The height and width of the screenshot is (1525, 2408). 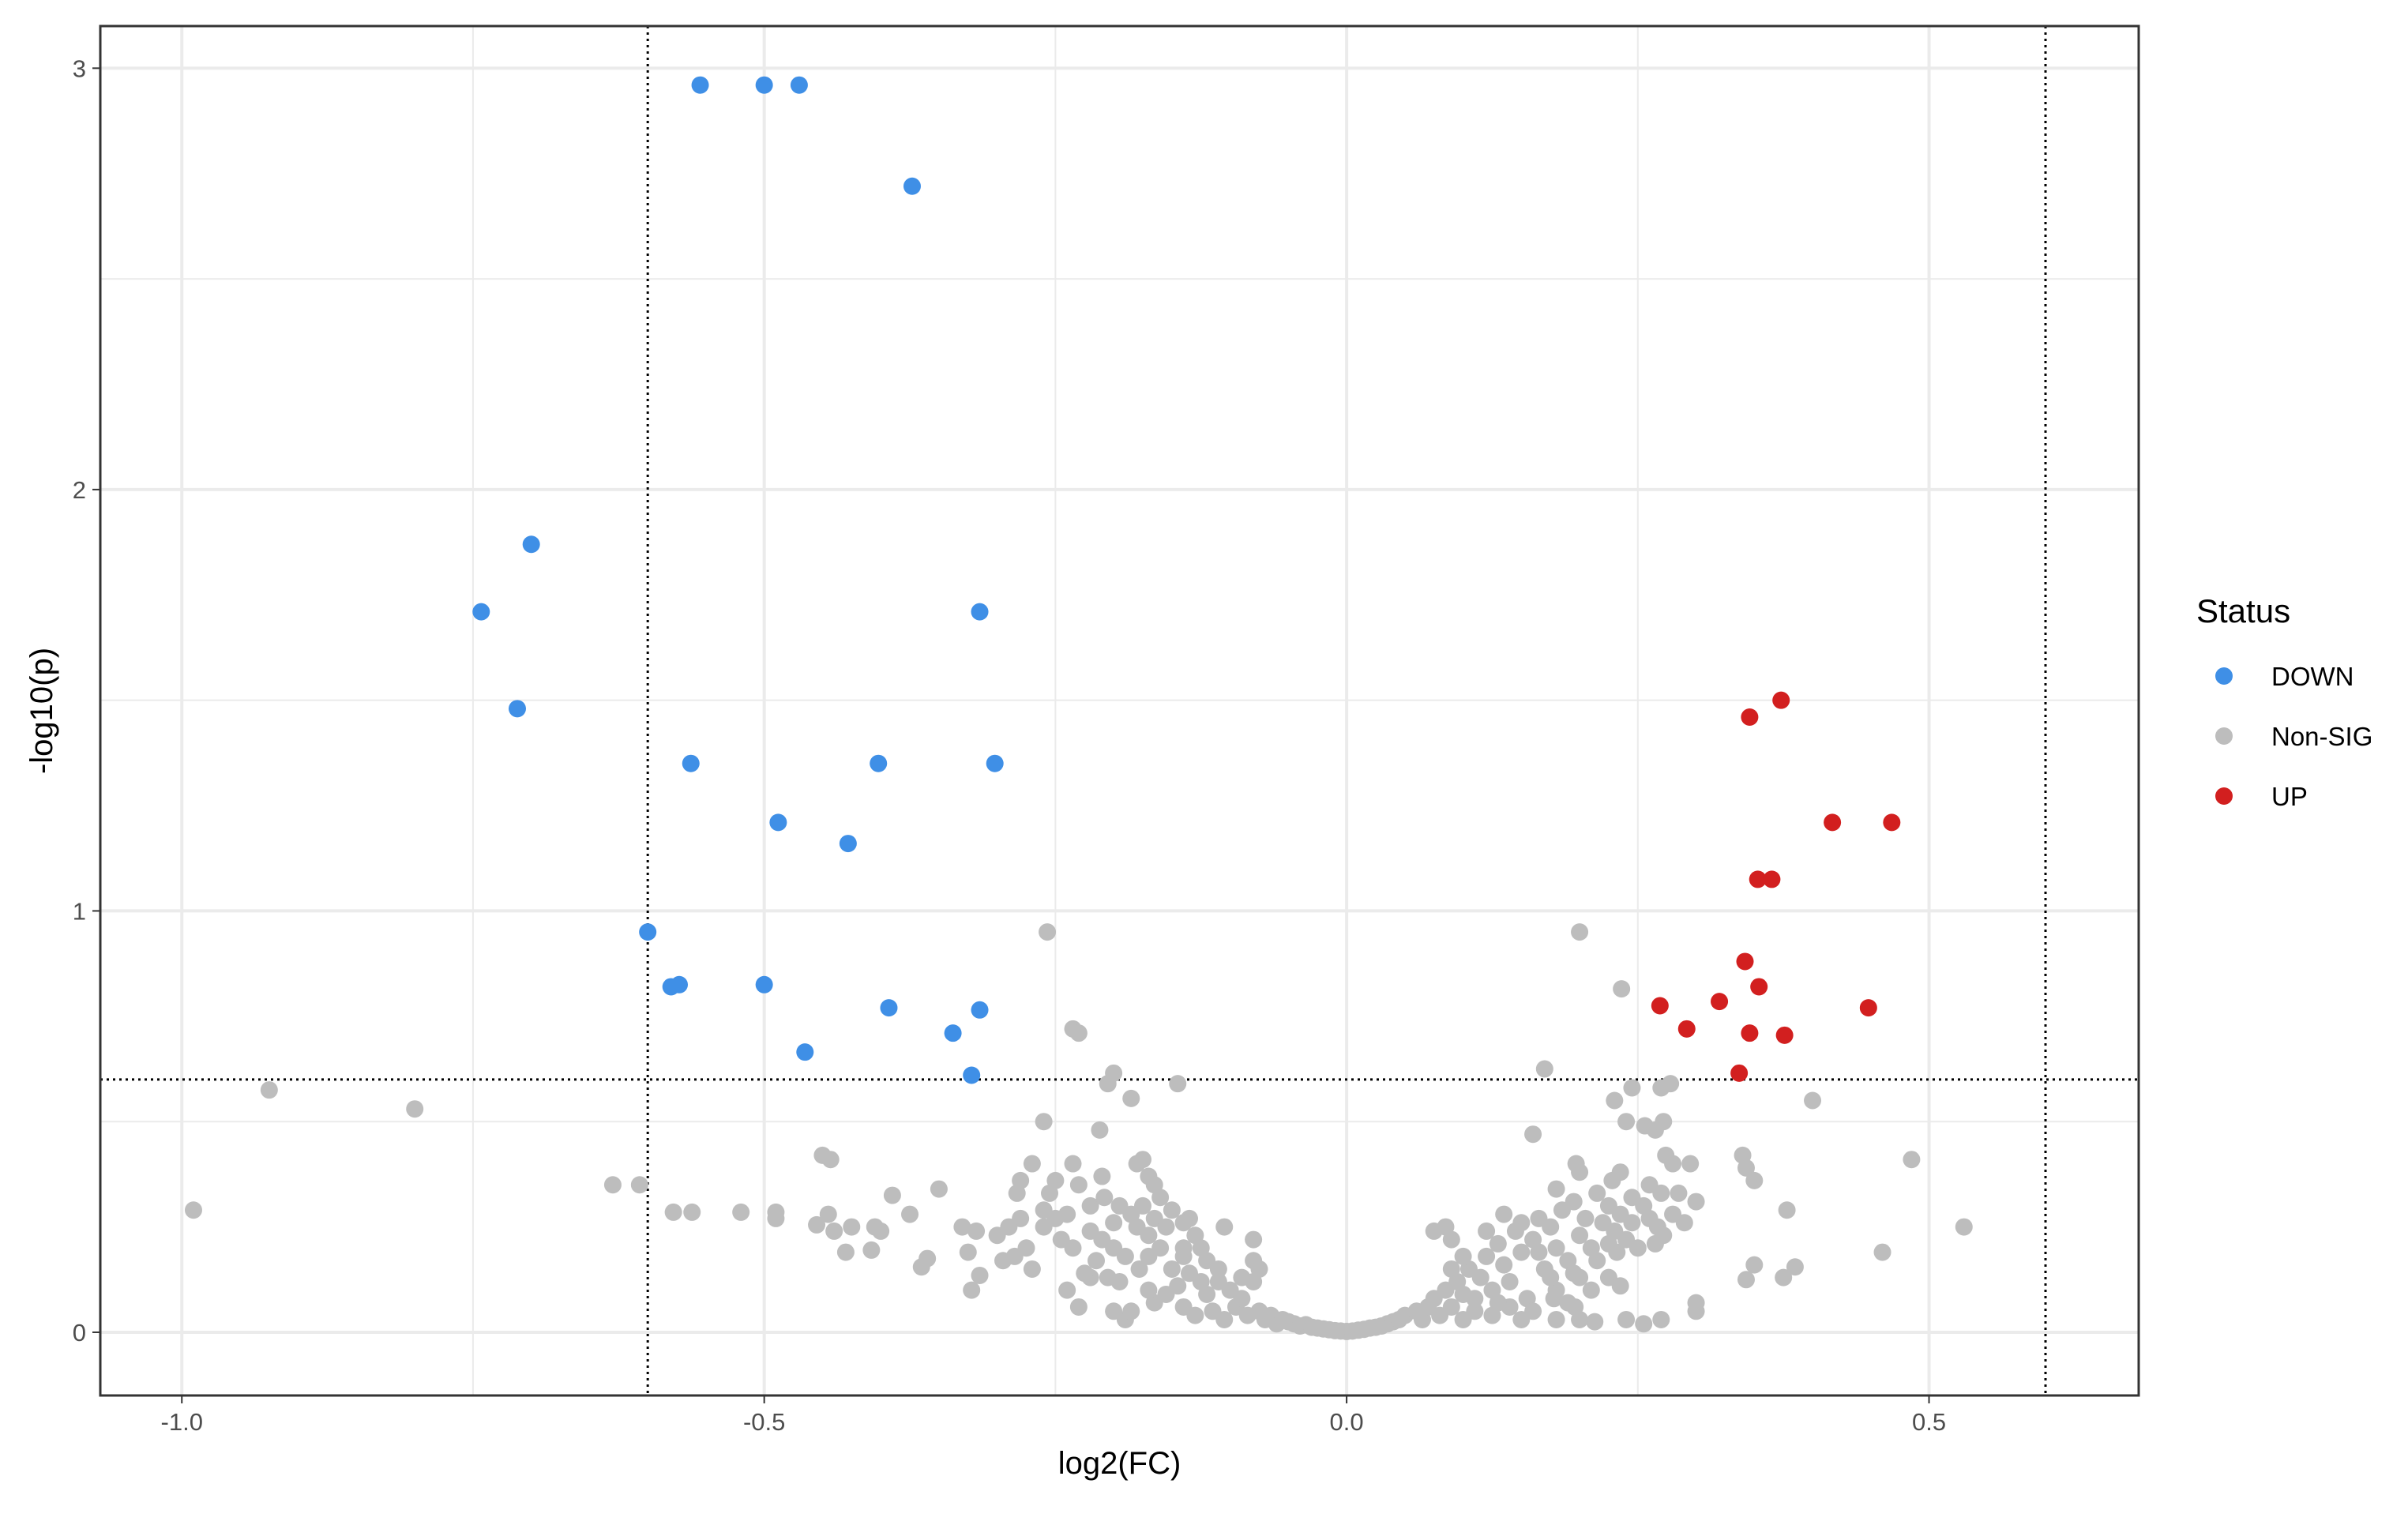 I want to click on x-tick-label: 0.0, so click(x=1347, y=1422).